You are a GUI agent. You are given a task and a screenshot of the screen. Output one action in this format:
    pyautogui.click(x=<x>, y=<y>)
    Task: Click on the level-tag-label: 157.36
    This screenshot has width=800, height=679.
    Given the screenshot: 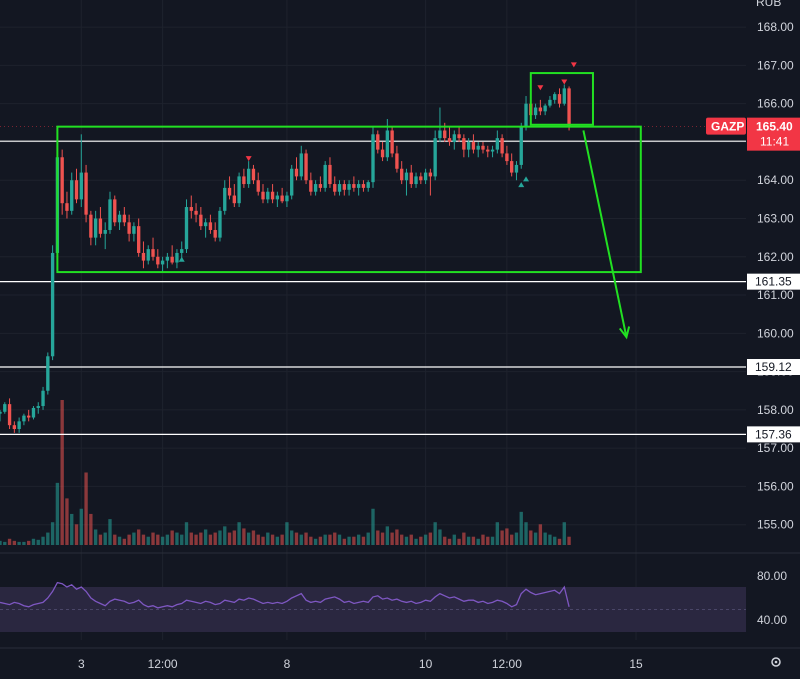 What is the action you would take?
    pyautogui.click(x=773, y=434)
    